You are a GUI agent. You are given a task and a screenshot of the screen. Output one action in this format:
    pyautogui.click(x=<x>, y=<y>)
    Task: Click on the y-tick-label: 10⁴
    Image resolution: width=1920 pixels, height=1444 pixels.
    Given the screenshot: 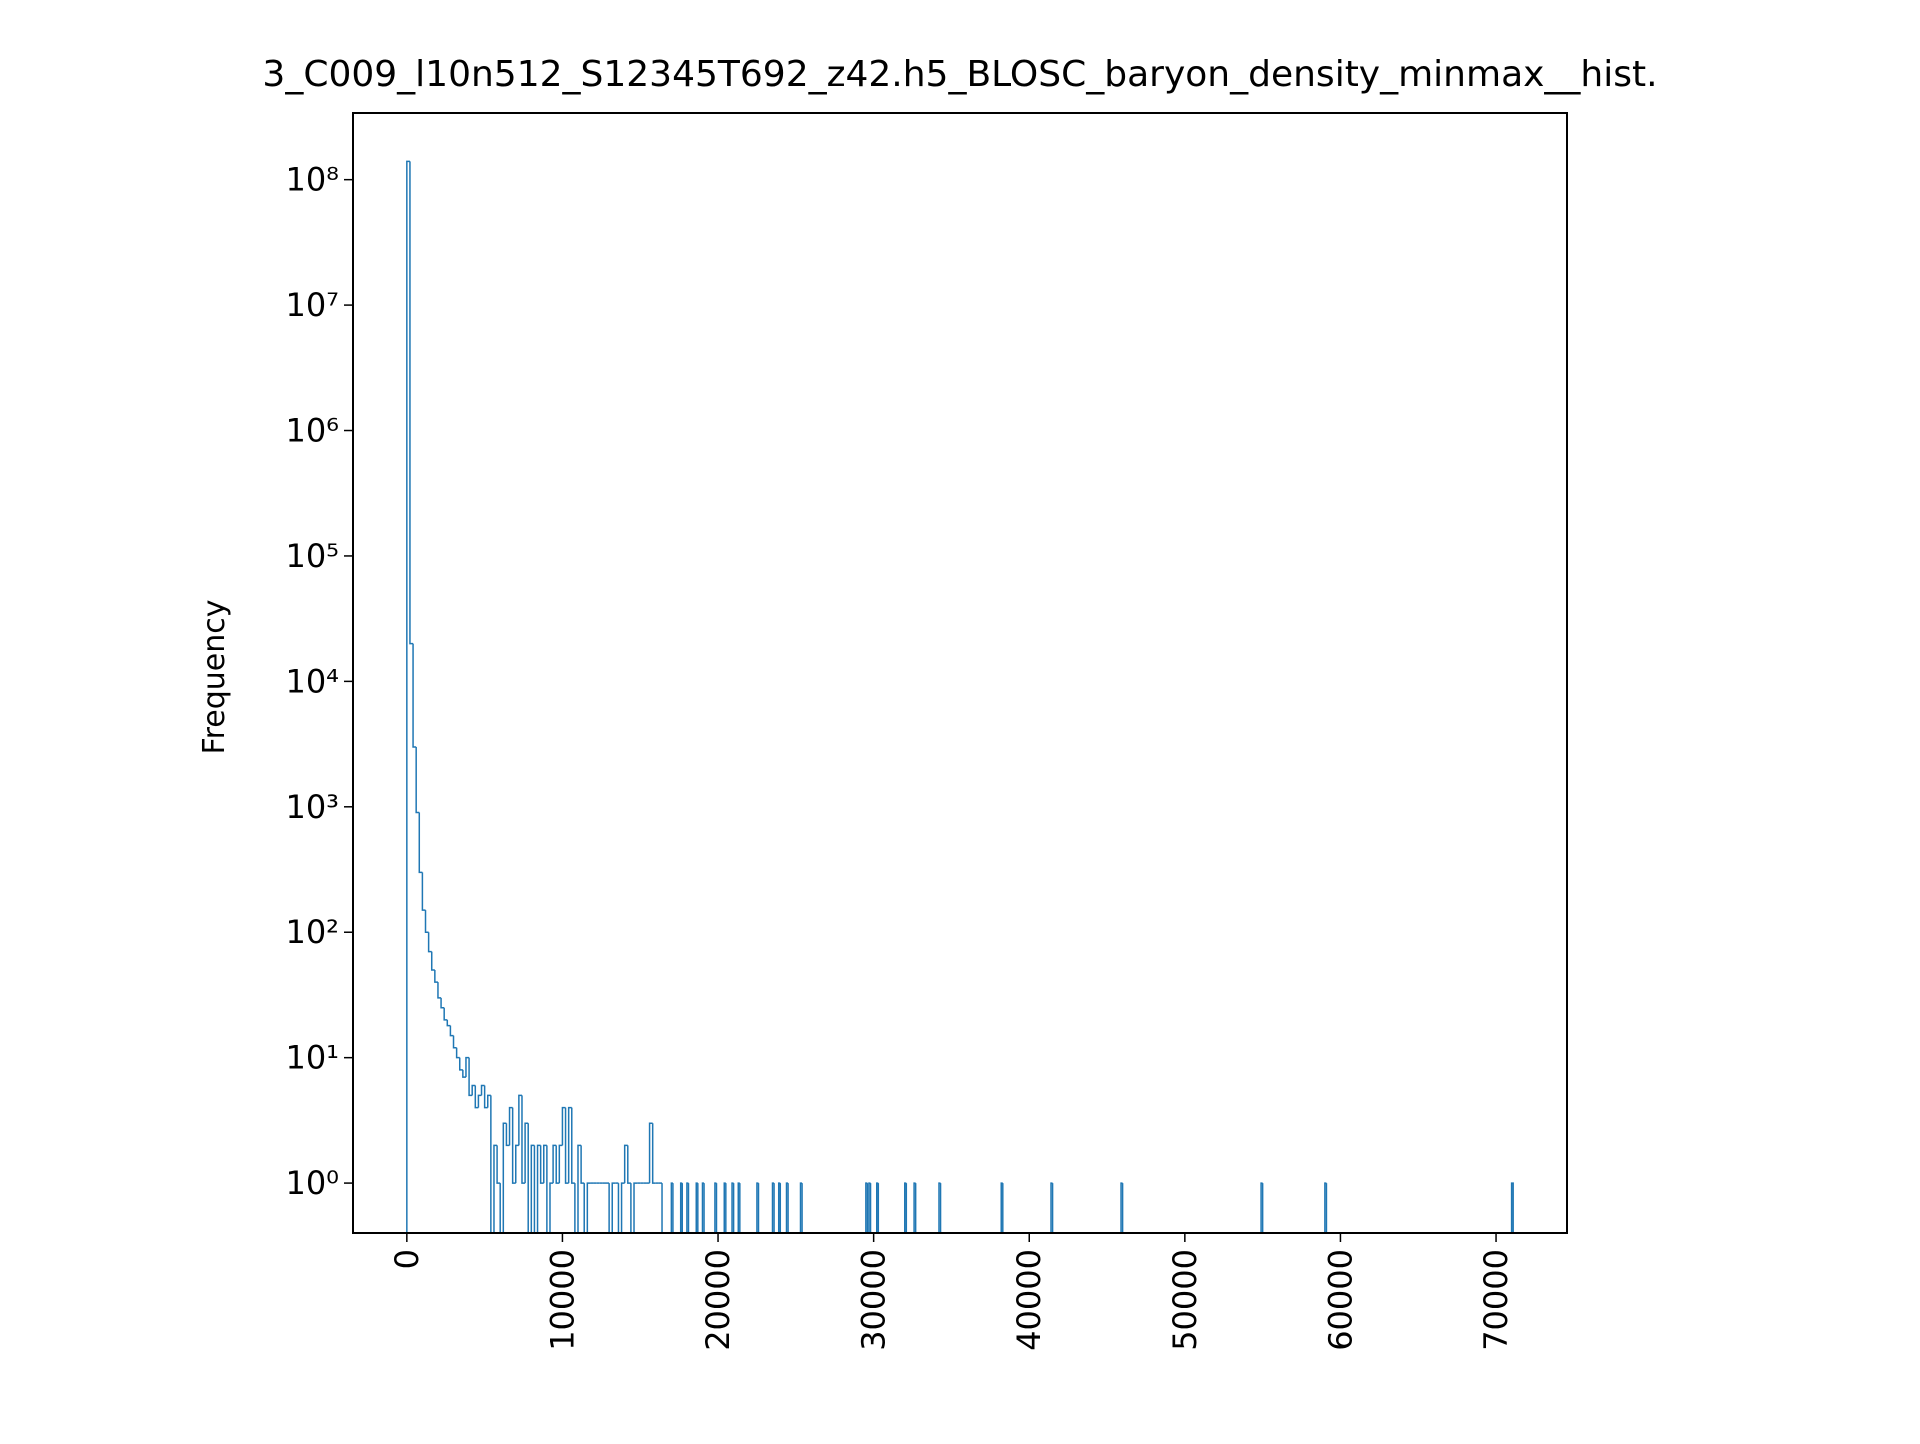 What is the action you would take?
    pyautogui.click(x=312, y=681)
    